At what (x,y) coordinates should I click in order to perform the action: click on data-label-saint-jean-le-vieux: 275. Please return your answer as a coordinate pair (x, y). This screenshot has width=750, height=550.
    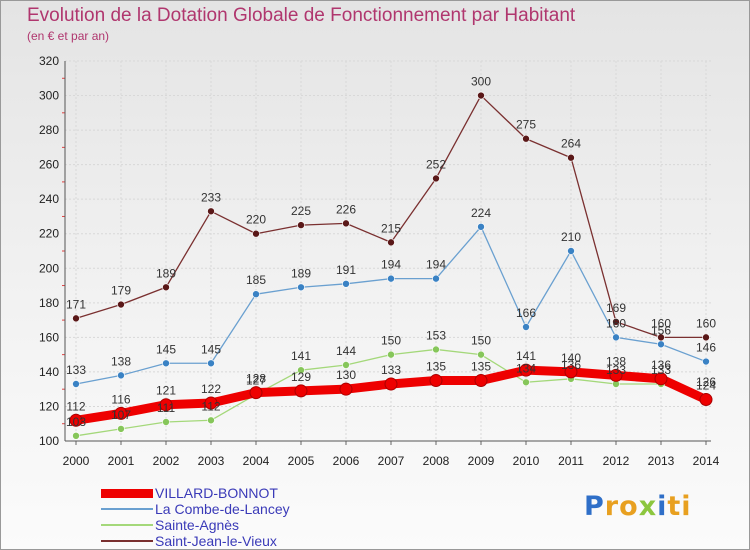
    Looking at the image, I should click on (526, 125).